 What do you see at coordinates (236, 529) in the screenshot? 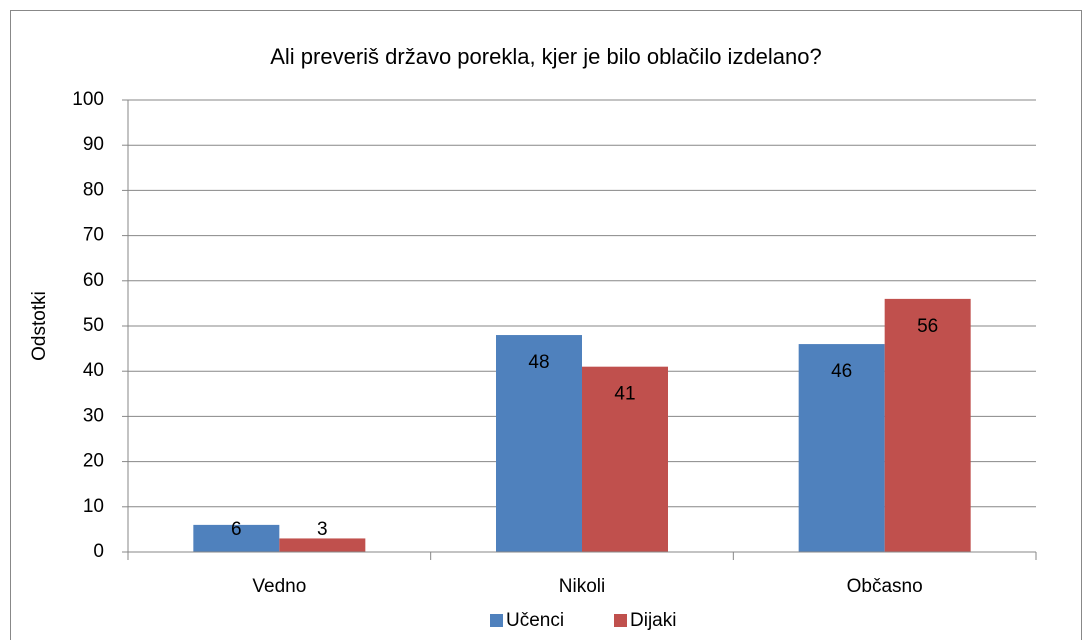
I see `data-label: 6` at bounding box center [236, 529].